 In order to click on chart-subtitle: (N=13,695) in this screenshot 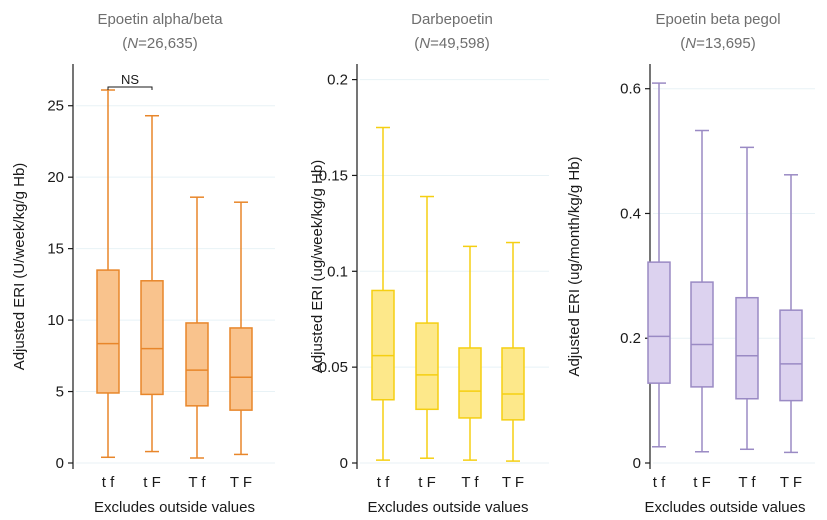, I will do `click(717, 43)`.